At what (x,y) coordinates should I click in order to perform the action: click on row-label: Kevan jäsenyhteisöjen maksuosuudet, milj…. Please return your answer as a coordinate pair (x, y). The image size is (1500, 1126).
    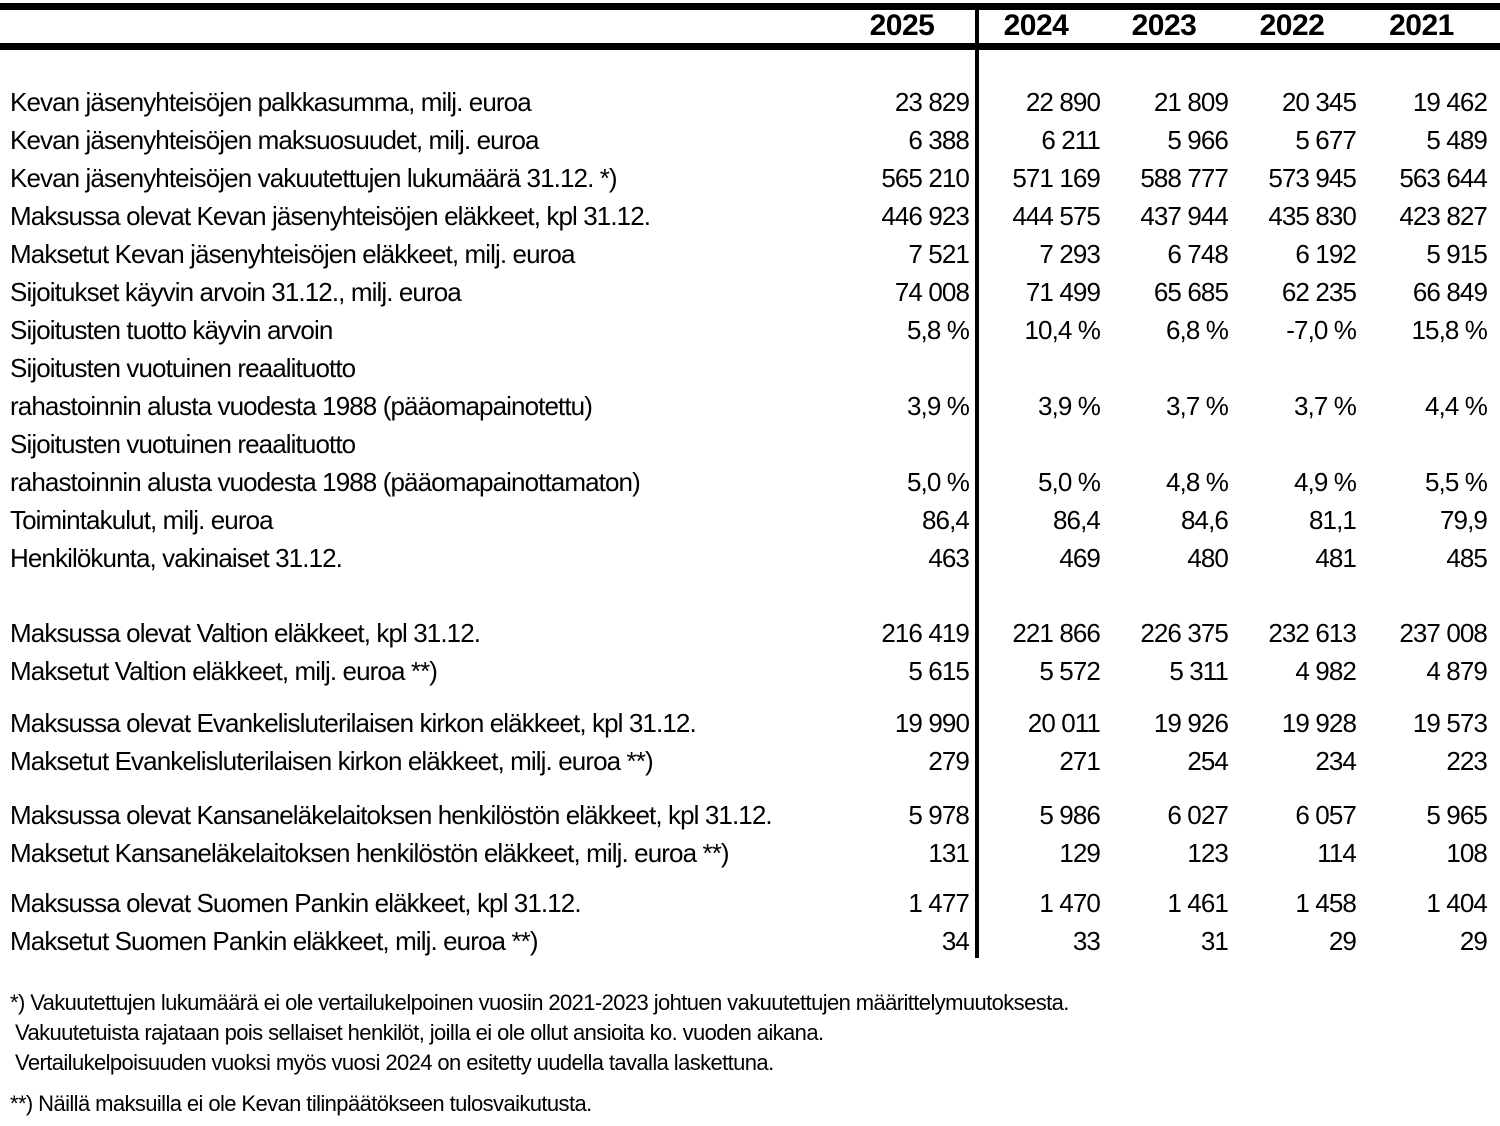
    Looking at the image, I should click on (274, 140).